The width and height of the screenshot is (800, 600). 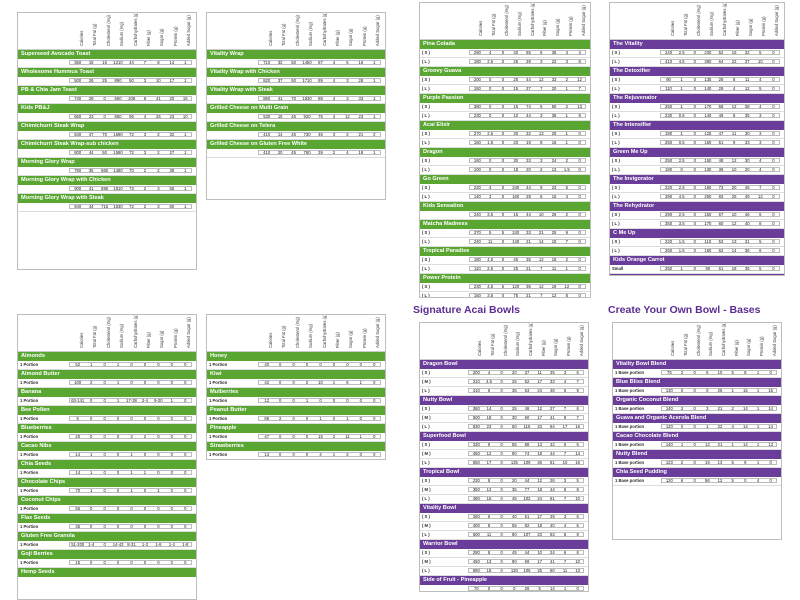 I want to click on nutrition-row: ( L ) 160 1.5 0 20 19 8 16 1 0, so click(x=505, y=143).